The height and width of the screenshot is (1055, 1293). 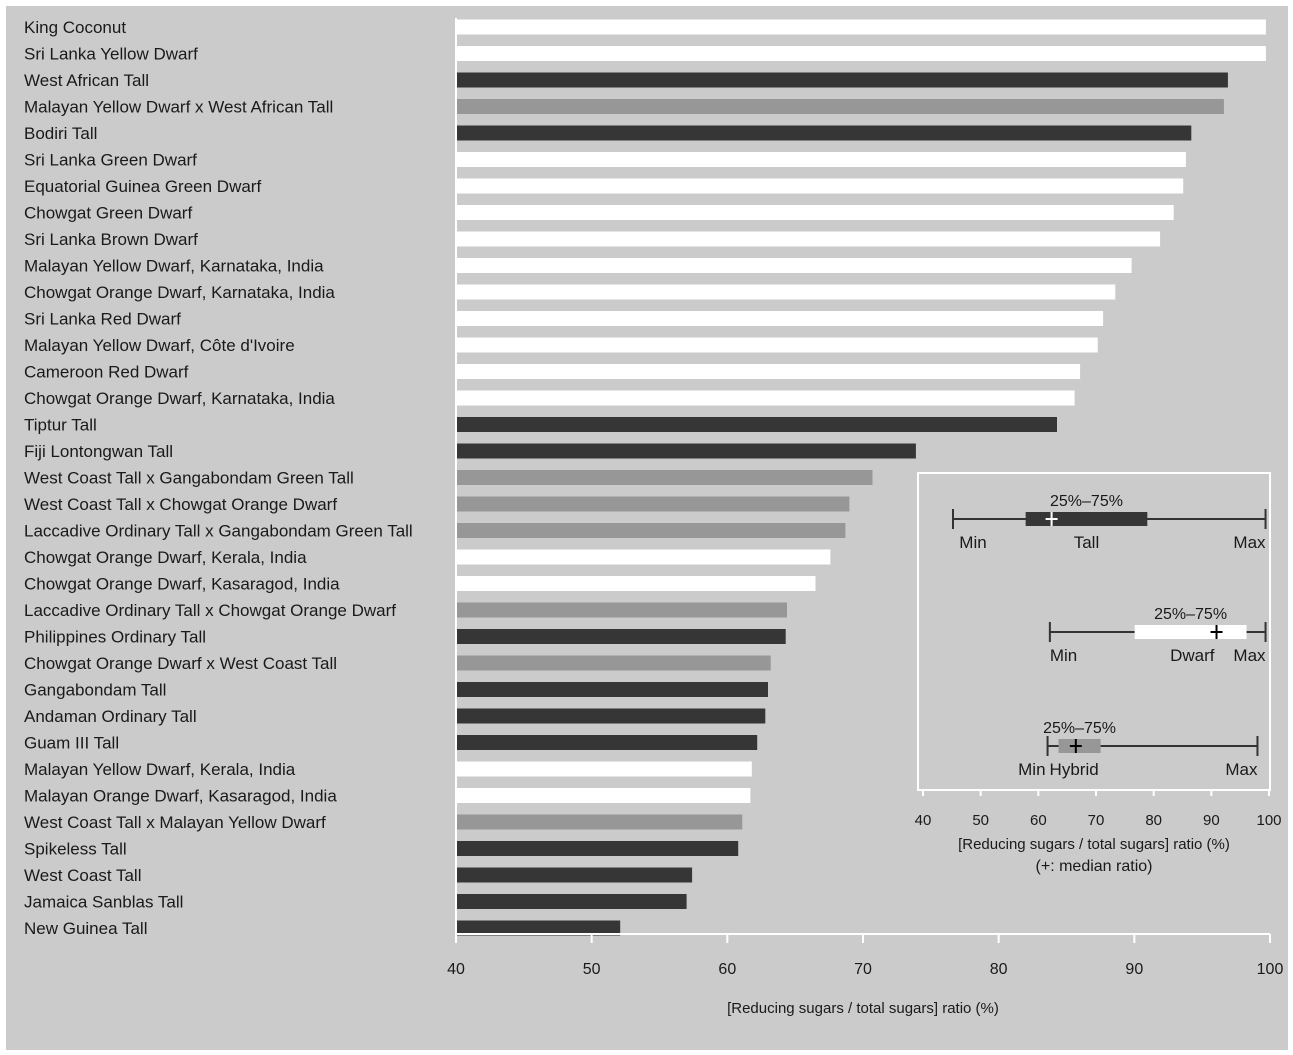 I want to click on inset-x-tick-label: 60, so click(x=1038, y=820).